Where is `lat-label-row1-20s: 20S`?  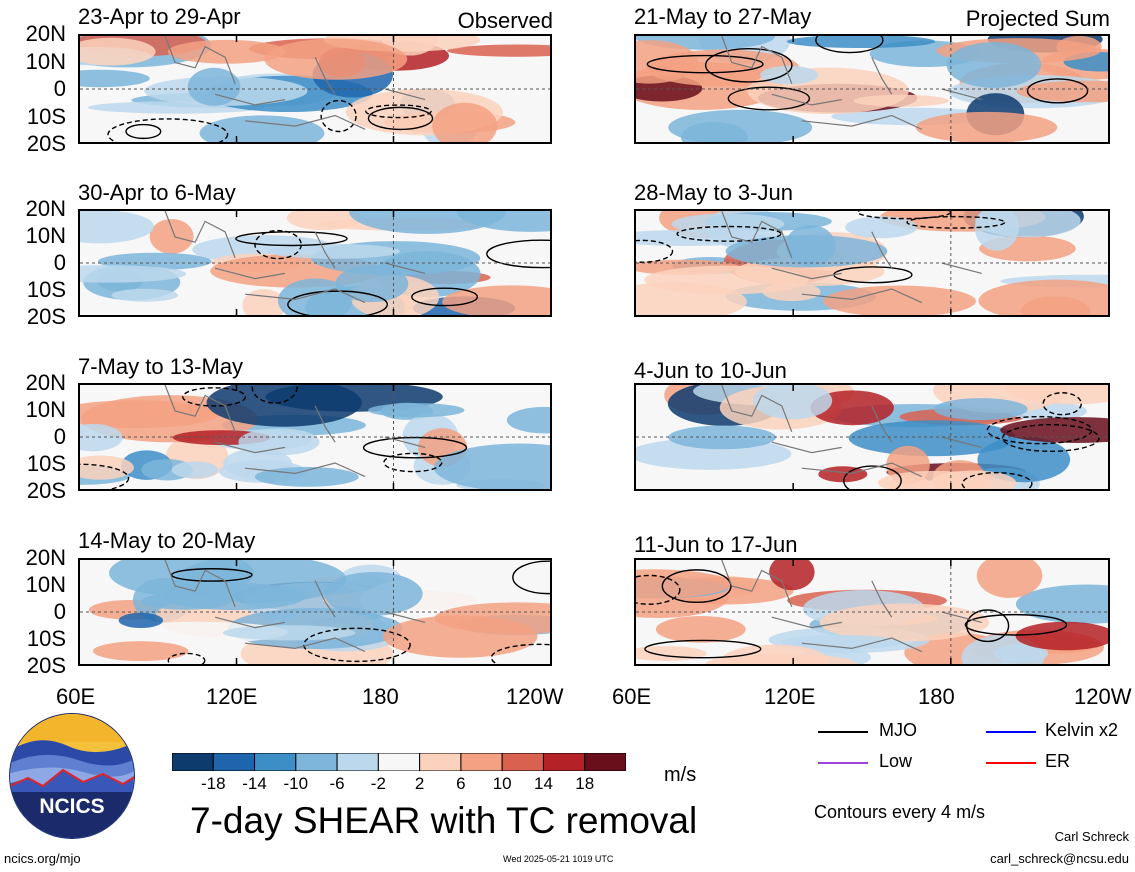
lat-label-row1-20s: 20S is located at coordinates (46, 143).